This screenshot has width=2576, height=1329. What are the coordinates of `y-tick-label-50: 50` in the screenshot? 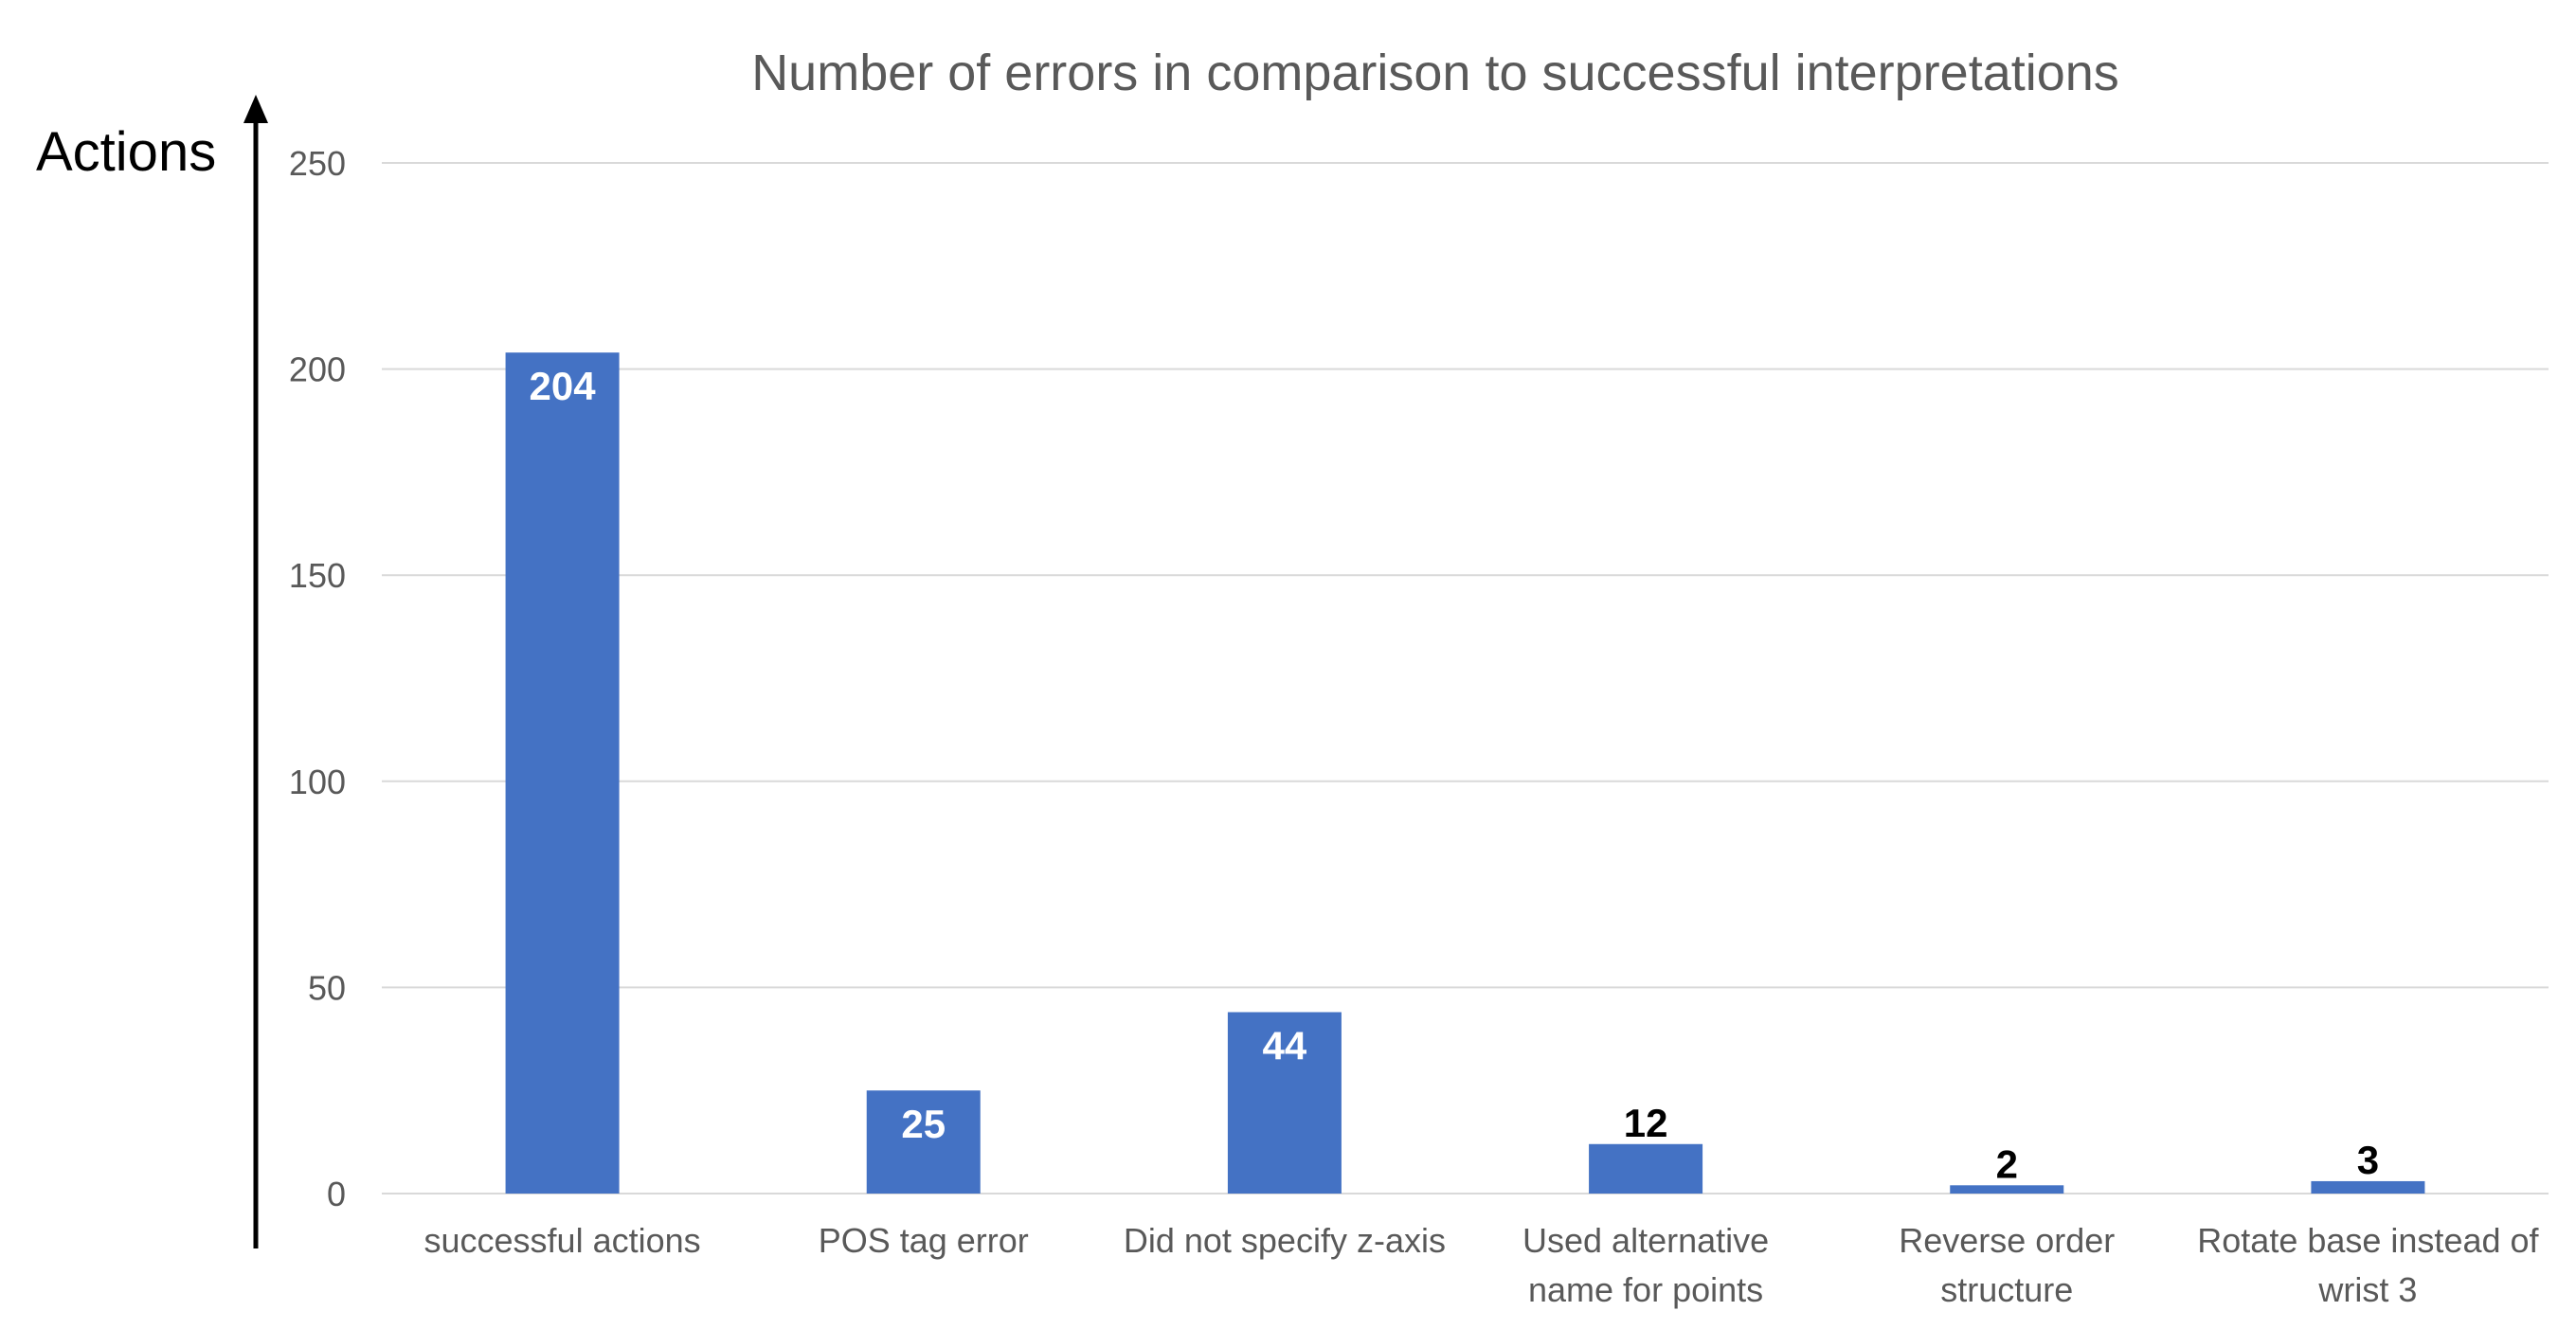 It's located at (327, 988).